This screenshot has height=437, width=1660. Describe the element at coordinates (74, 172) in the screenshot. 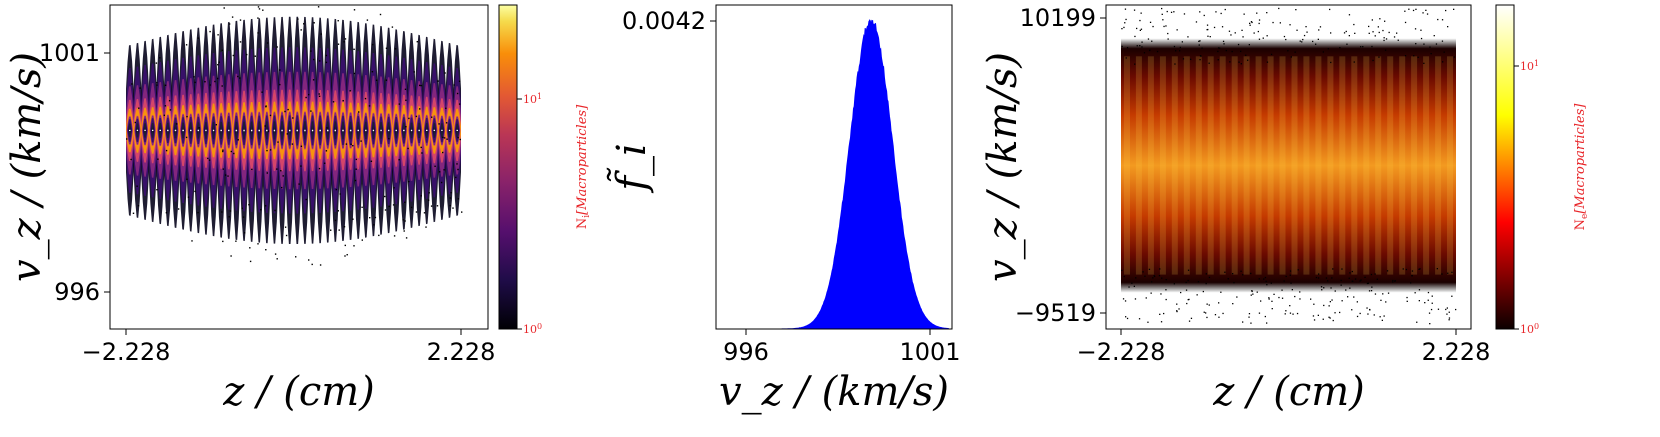

I see `panel-1-y-ticks: 1001 996` at that location.